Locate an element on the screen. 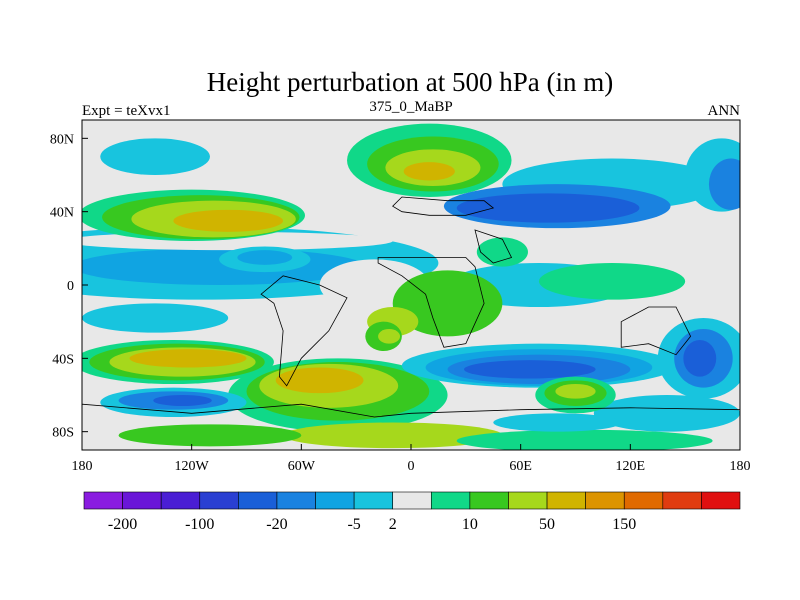 The image size is (800, 600). chart-title: Height perturbation at 500 hPa (in m) is located at coordinates (410, 82).